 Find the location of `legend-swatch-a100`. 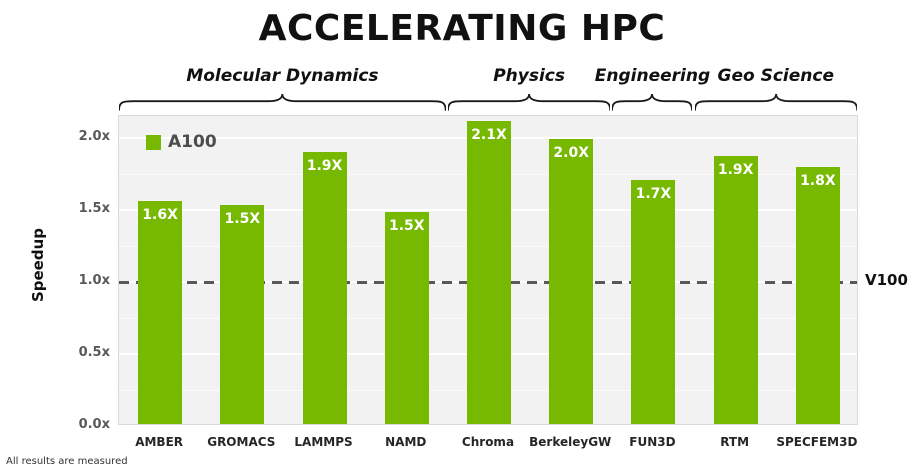

legend-swatch-a100 is located at coordinates (153, 142).